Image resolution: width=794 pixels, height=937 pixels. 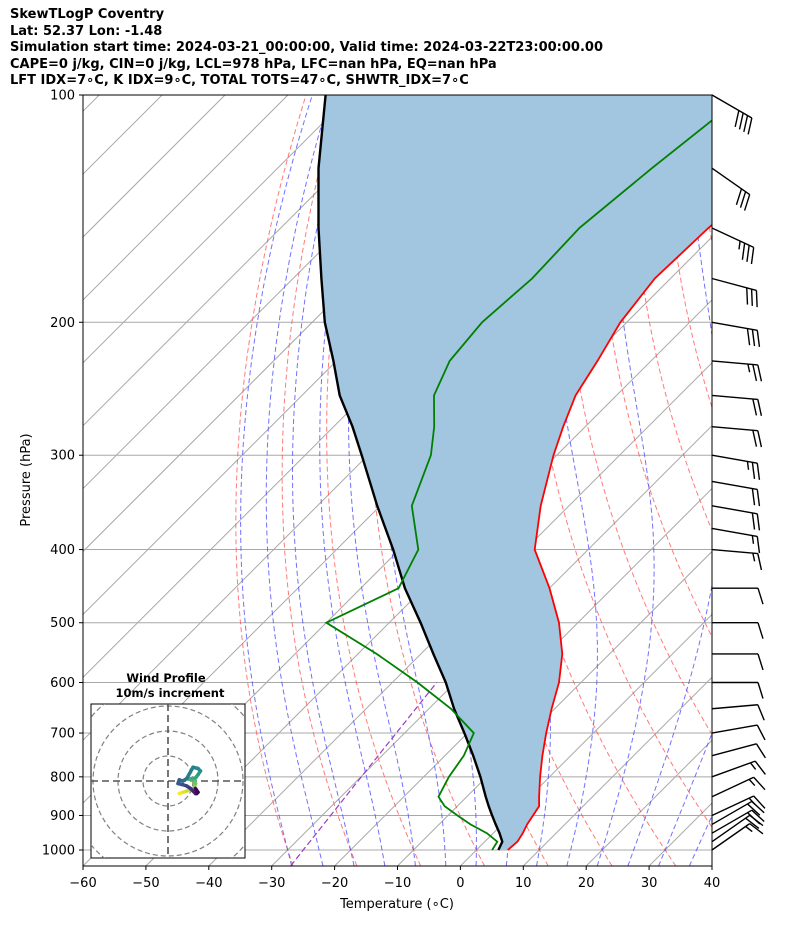 What do you see at coordinates (208, 883) in the screenshot?
I see `x-tick-label: −40` at bounding box center [208, 883].